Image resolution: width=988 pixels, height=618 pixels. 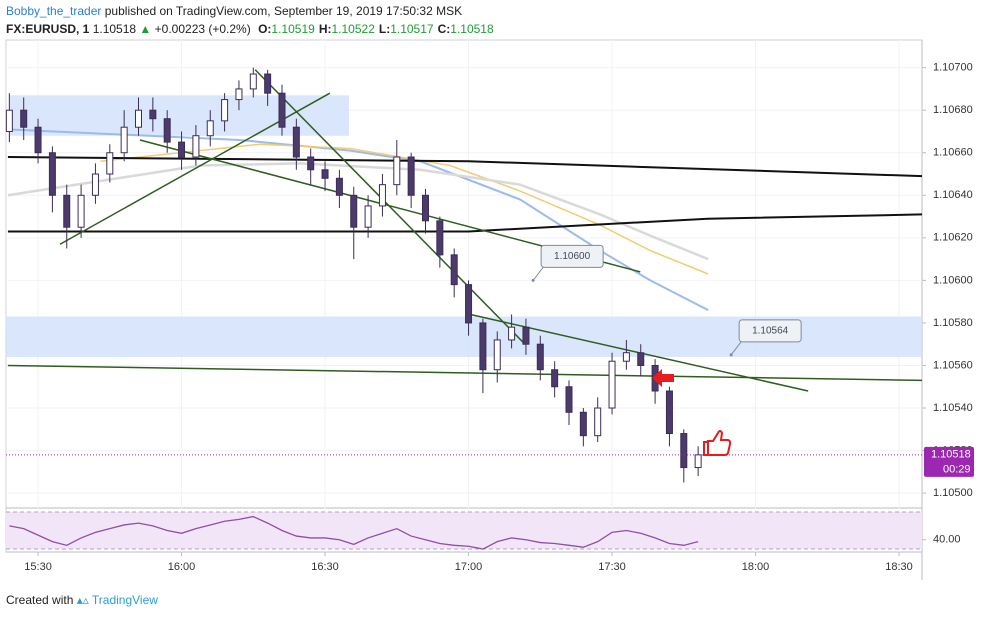 What do you see at coordinates (953, 195) in the screenshot?
I see `y-tick-label: 1.10640` at bounding box center [953, 195].